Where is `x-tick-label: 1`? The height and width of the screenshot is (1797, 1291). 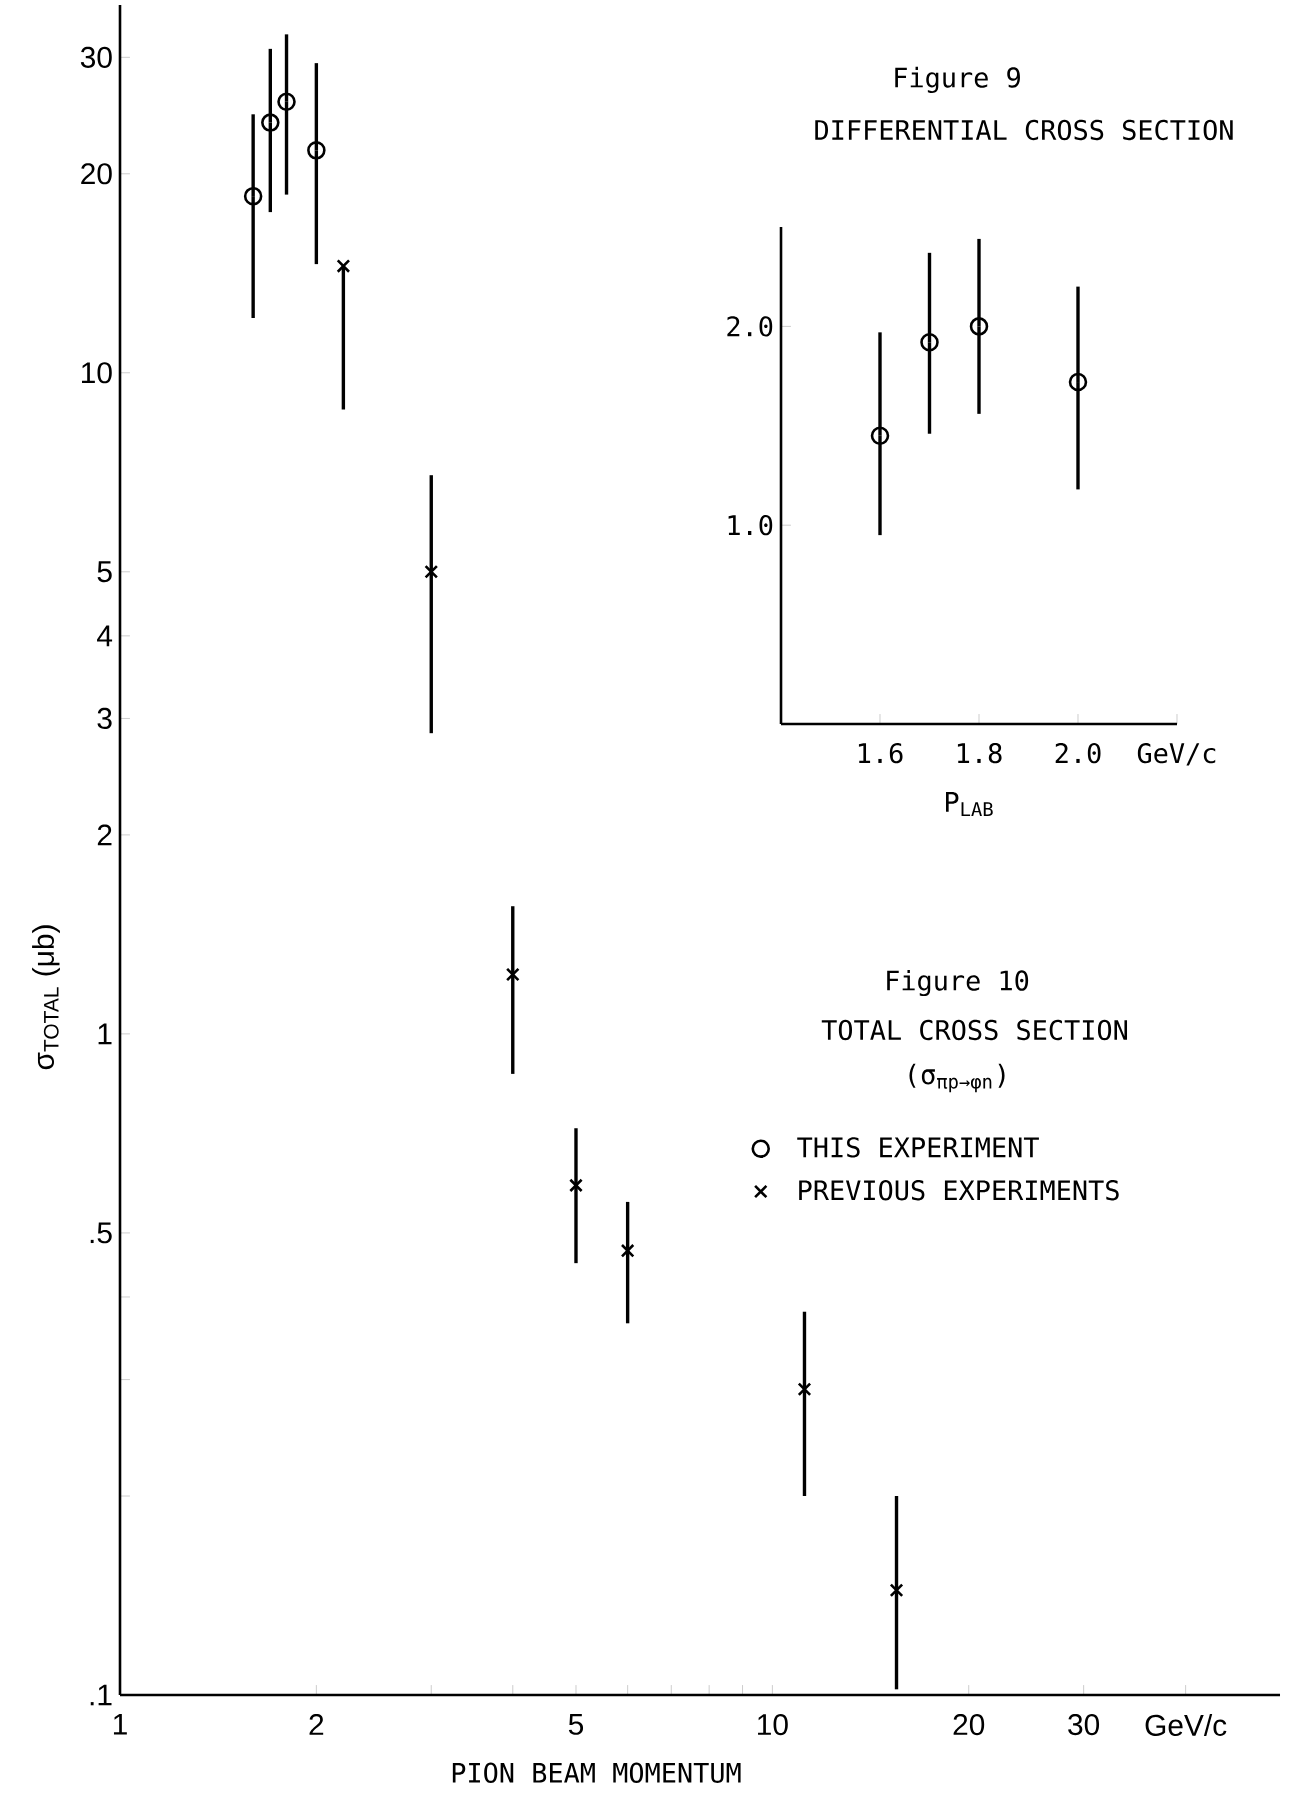 x-tick-label: 1 is located at coordinates (120, 1724).